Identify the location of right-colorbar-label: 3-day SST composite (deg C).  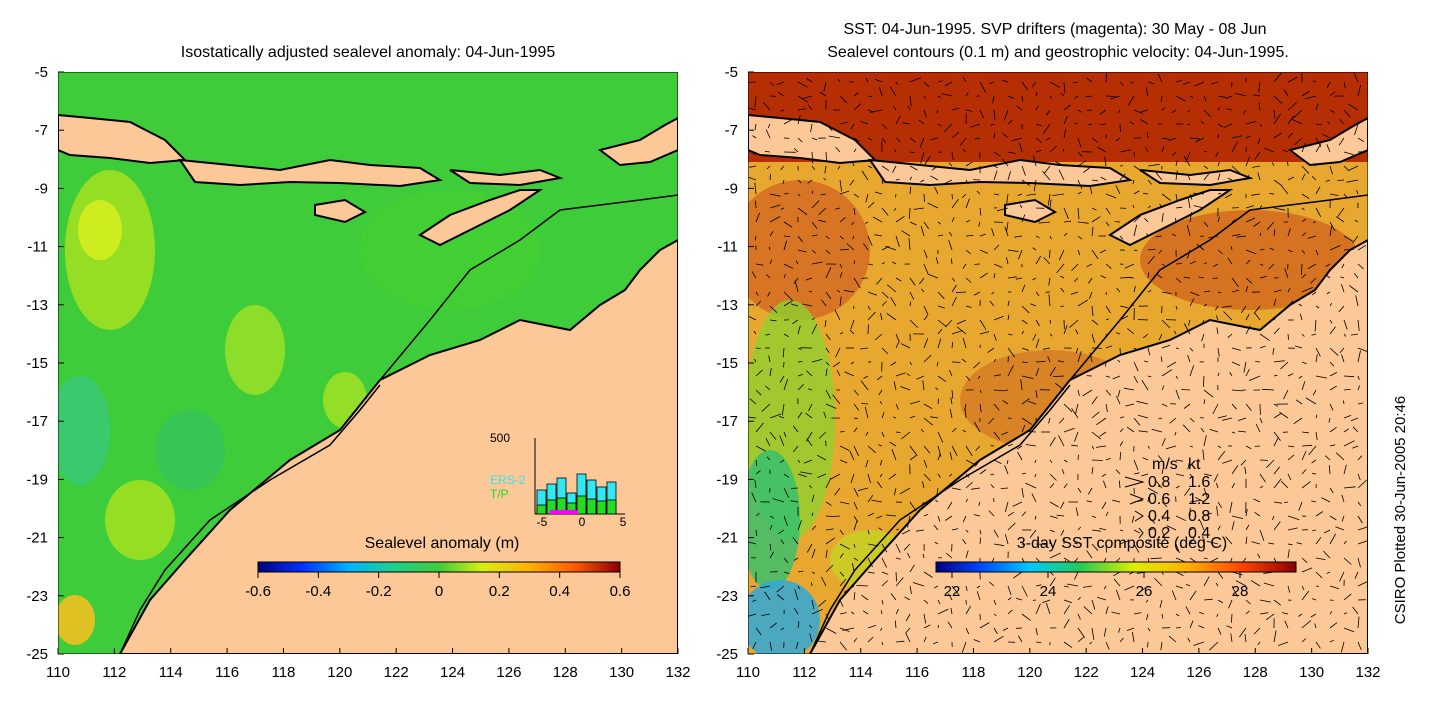
(1122, 543).